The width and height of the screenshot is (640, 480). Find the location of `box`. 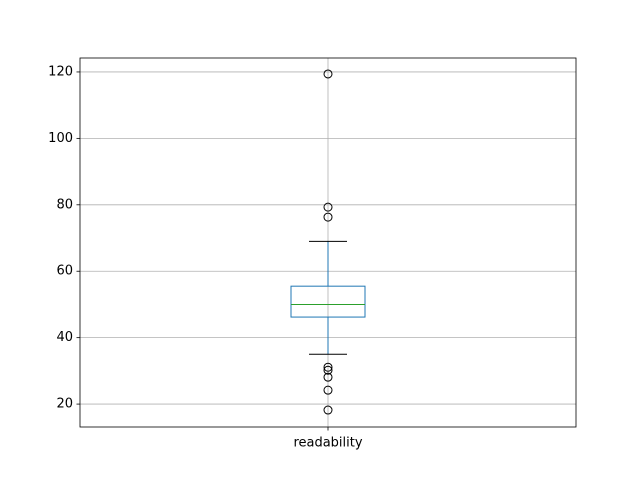

box is located at coordinates (328, 301).